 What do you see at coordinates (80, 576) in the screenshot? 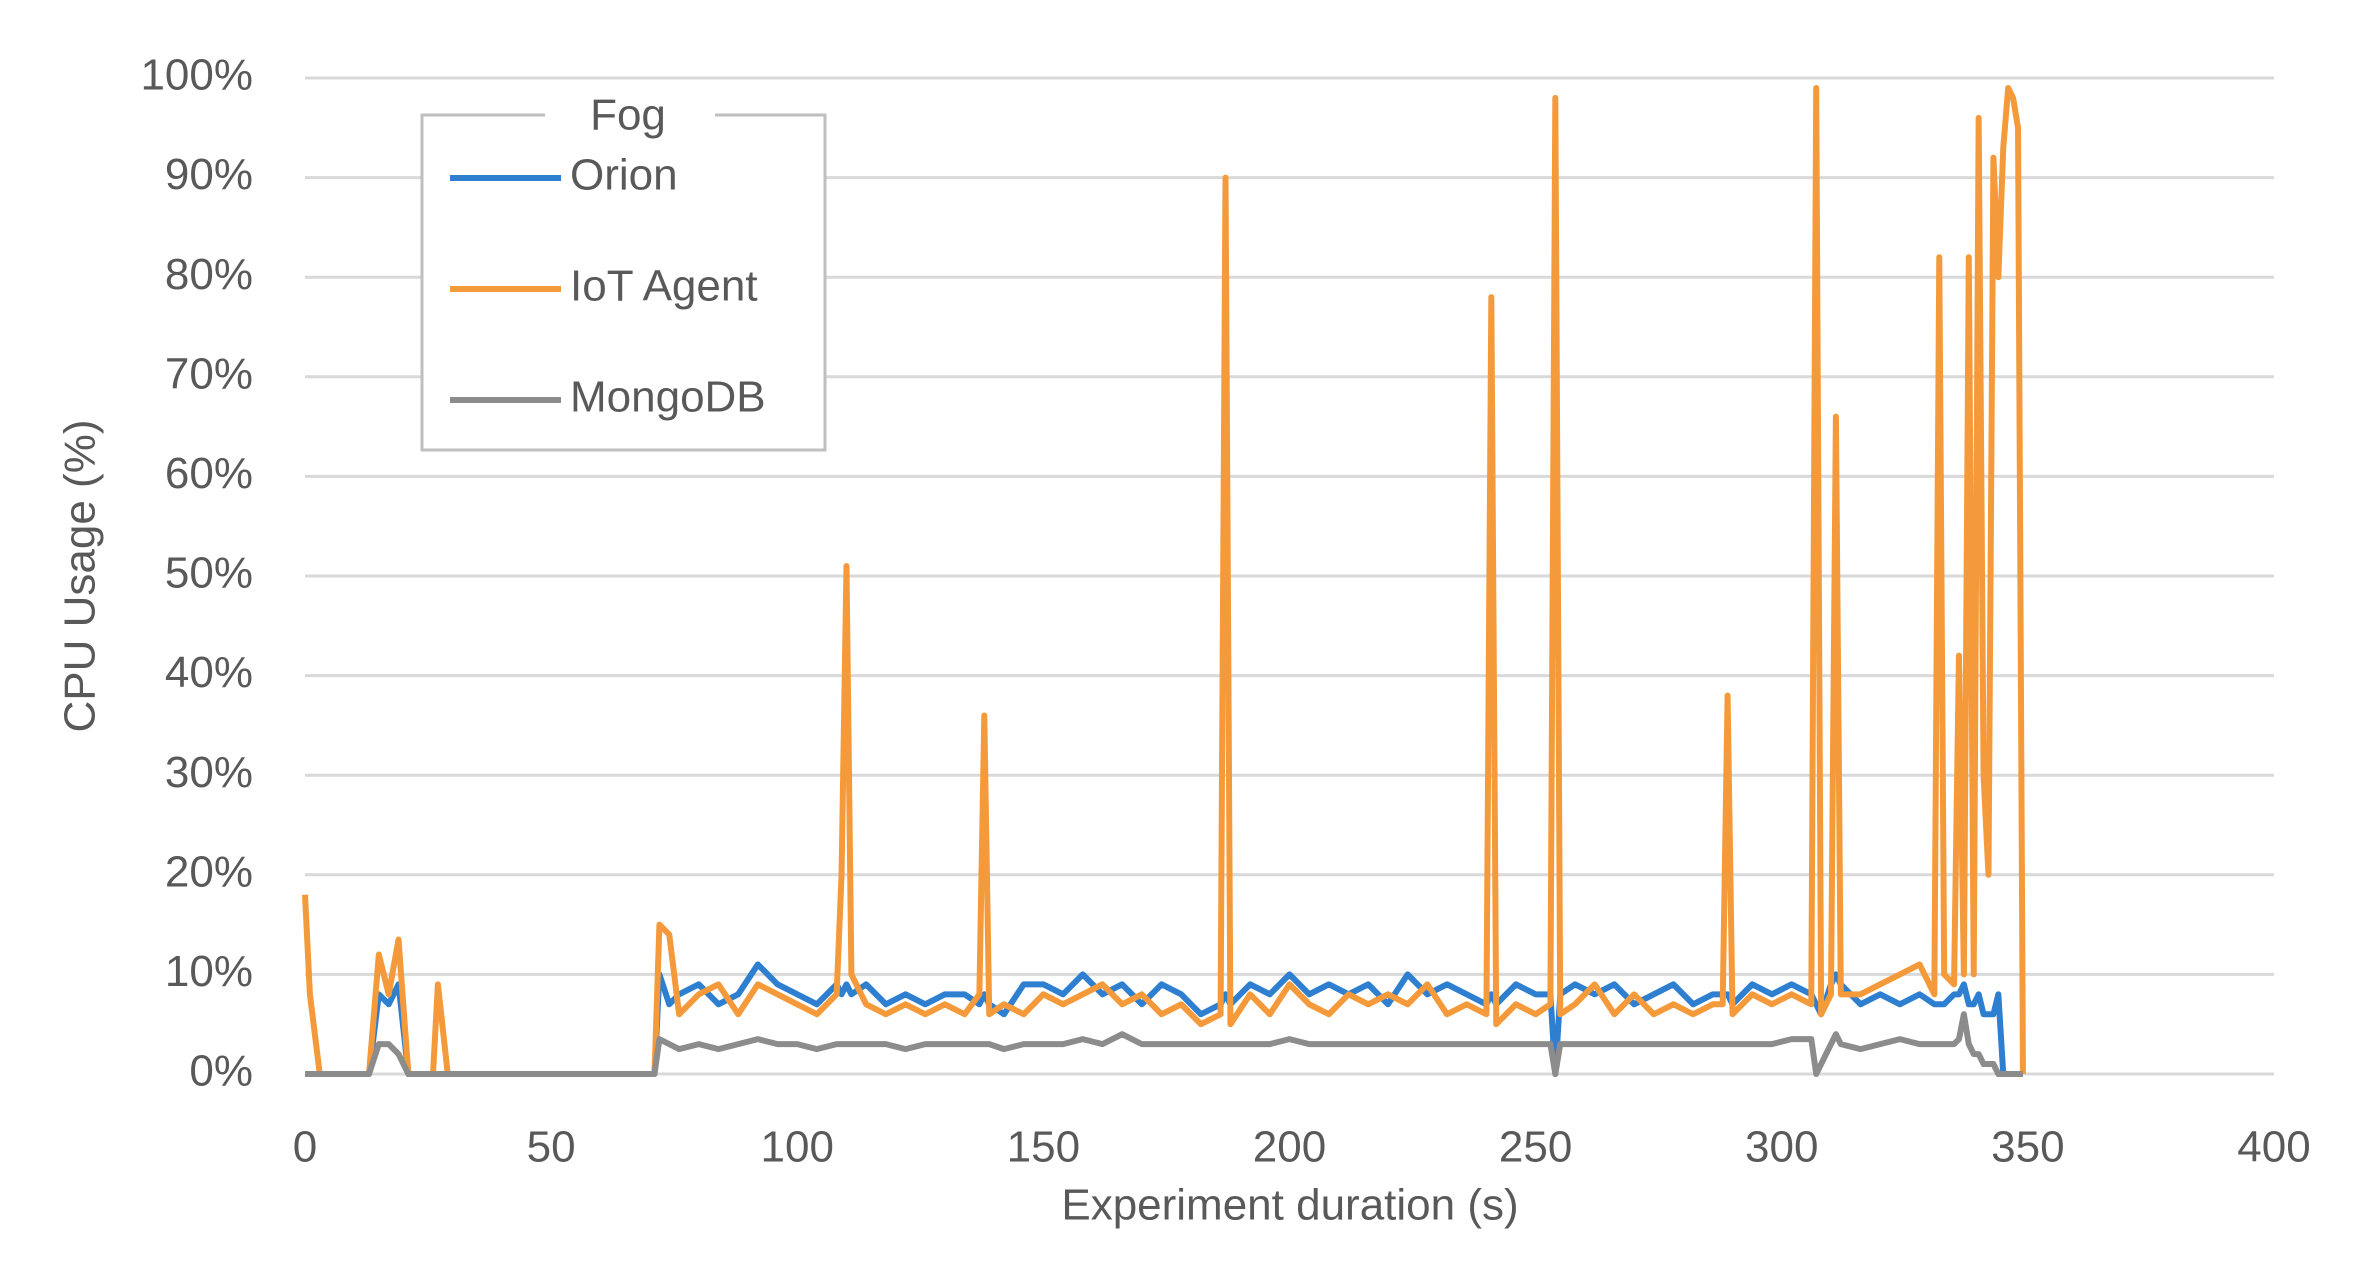
I see `y-axis-title: CPU Usage (%)` at bounding box center [80, 576].